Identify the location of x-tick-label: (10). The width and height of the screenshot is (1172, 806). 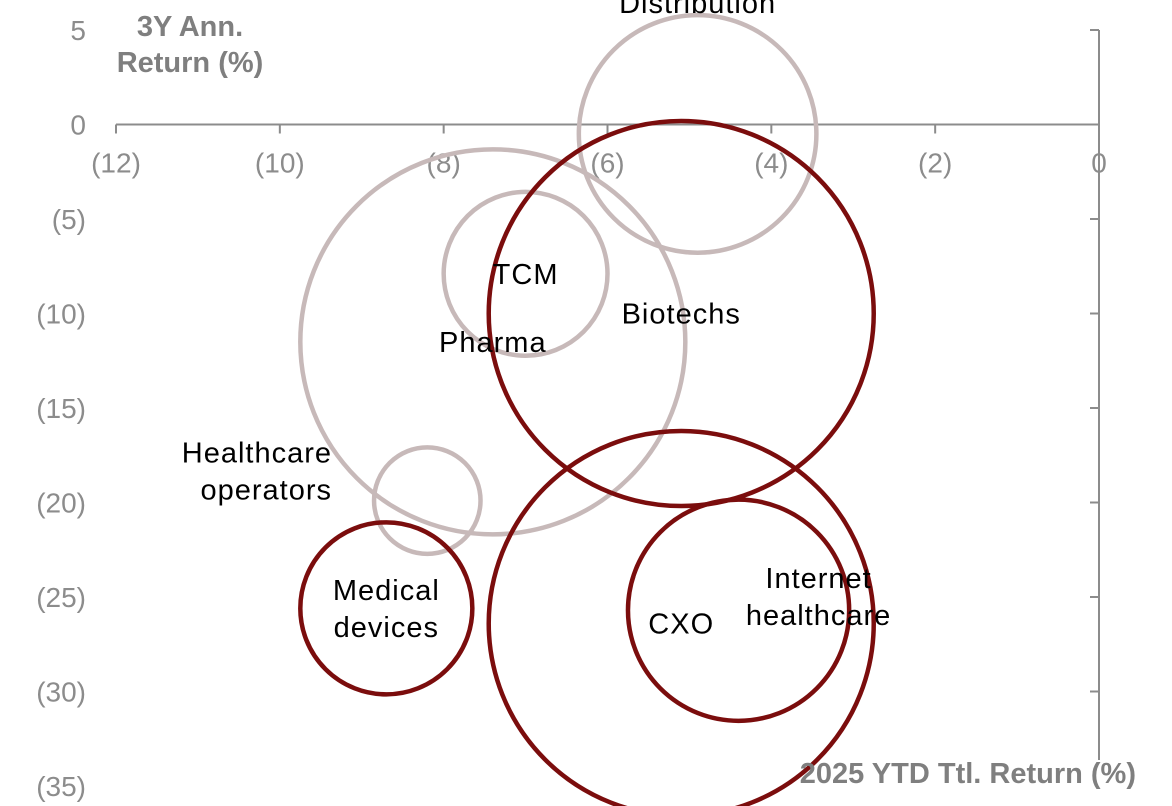
(280, 163).